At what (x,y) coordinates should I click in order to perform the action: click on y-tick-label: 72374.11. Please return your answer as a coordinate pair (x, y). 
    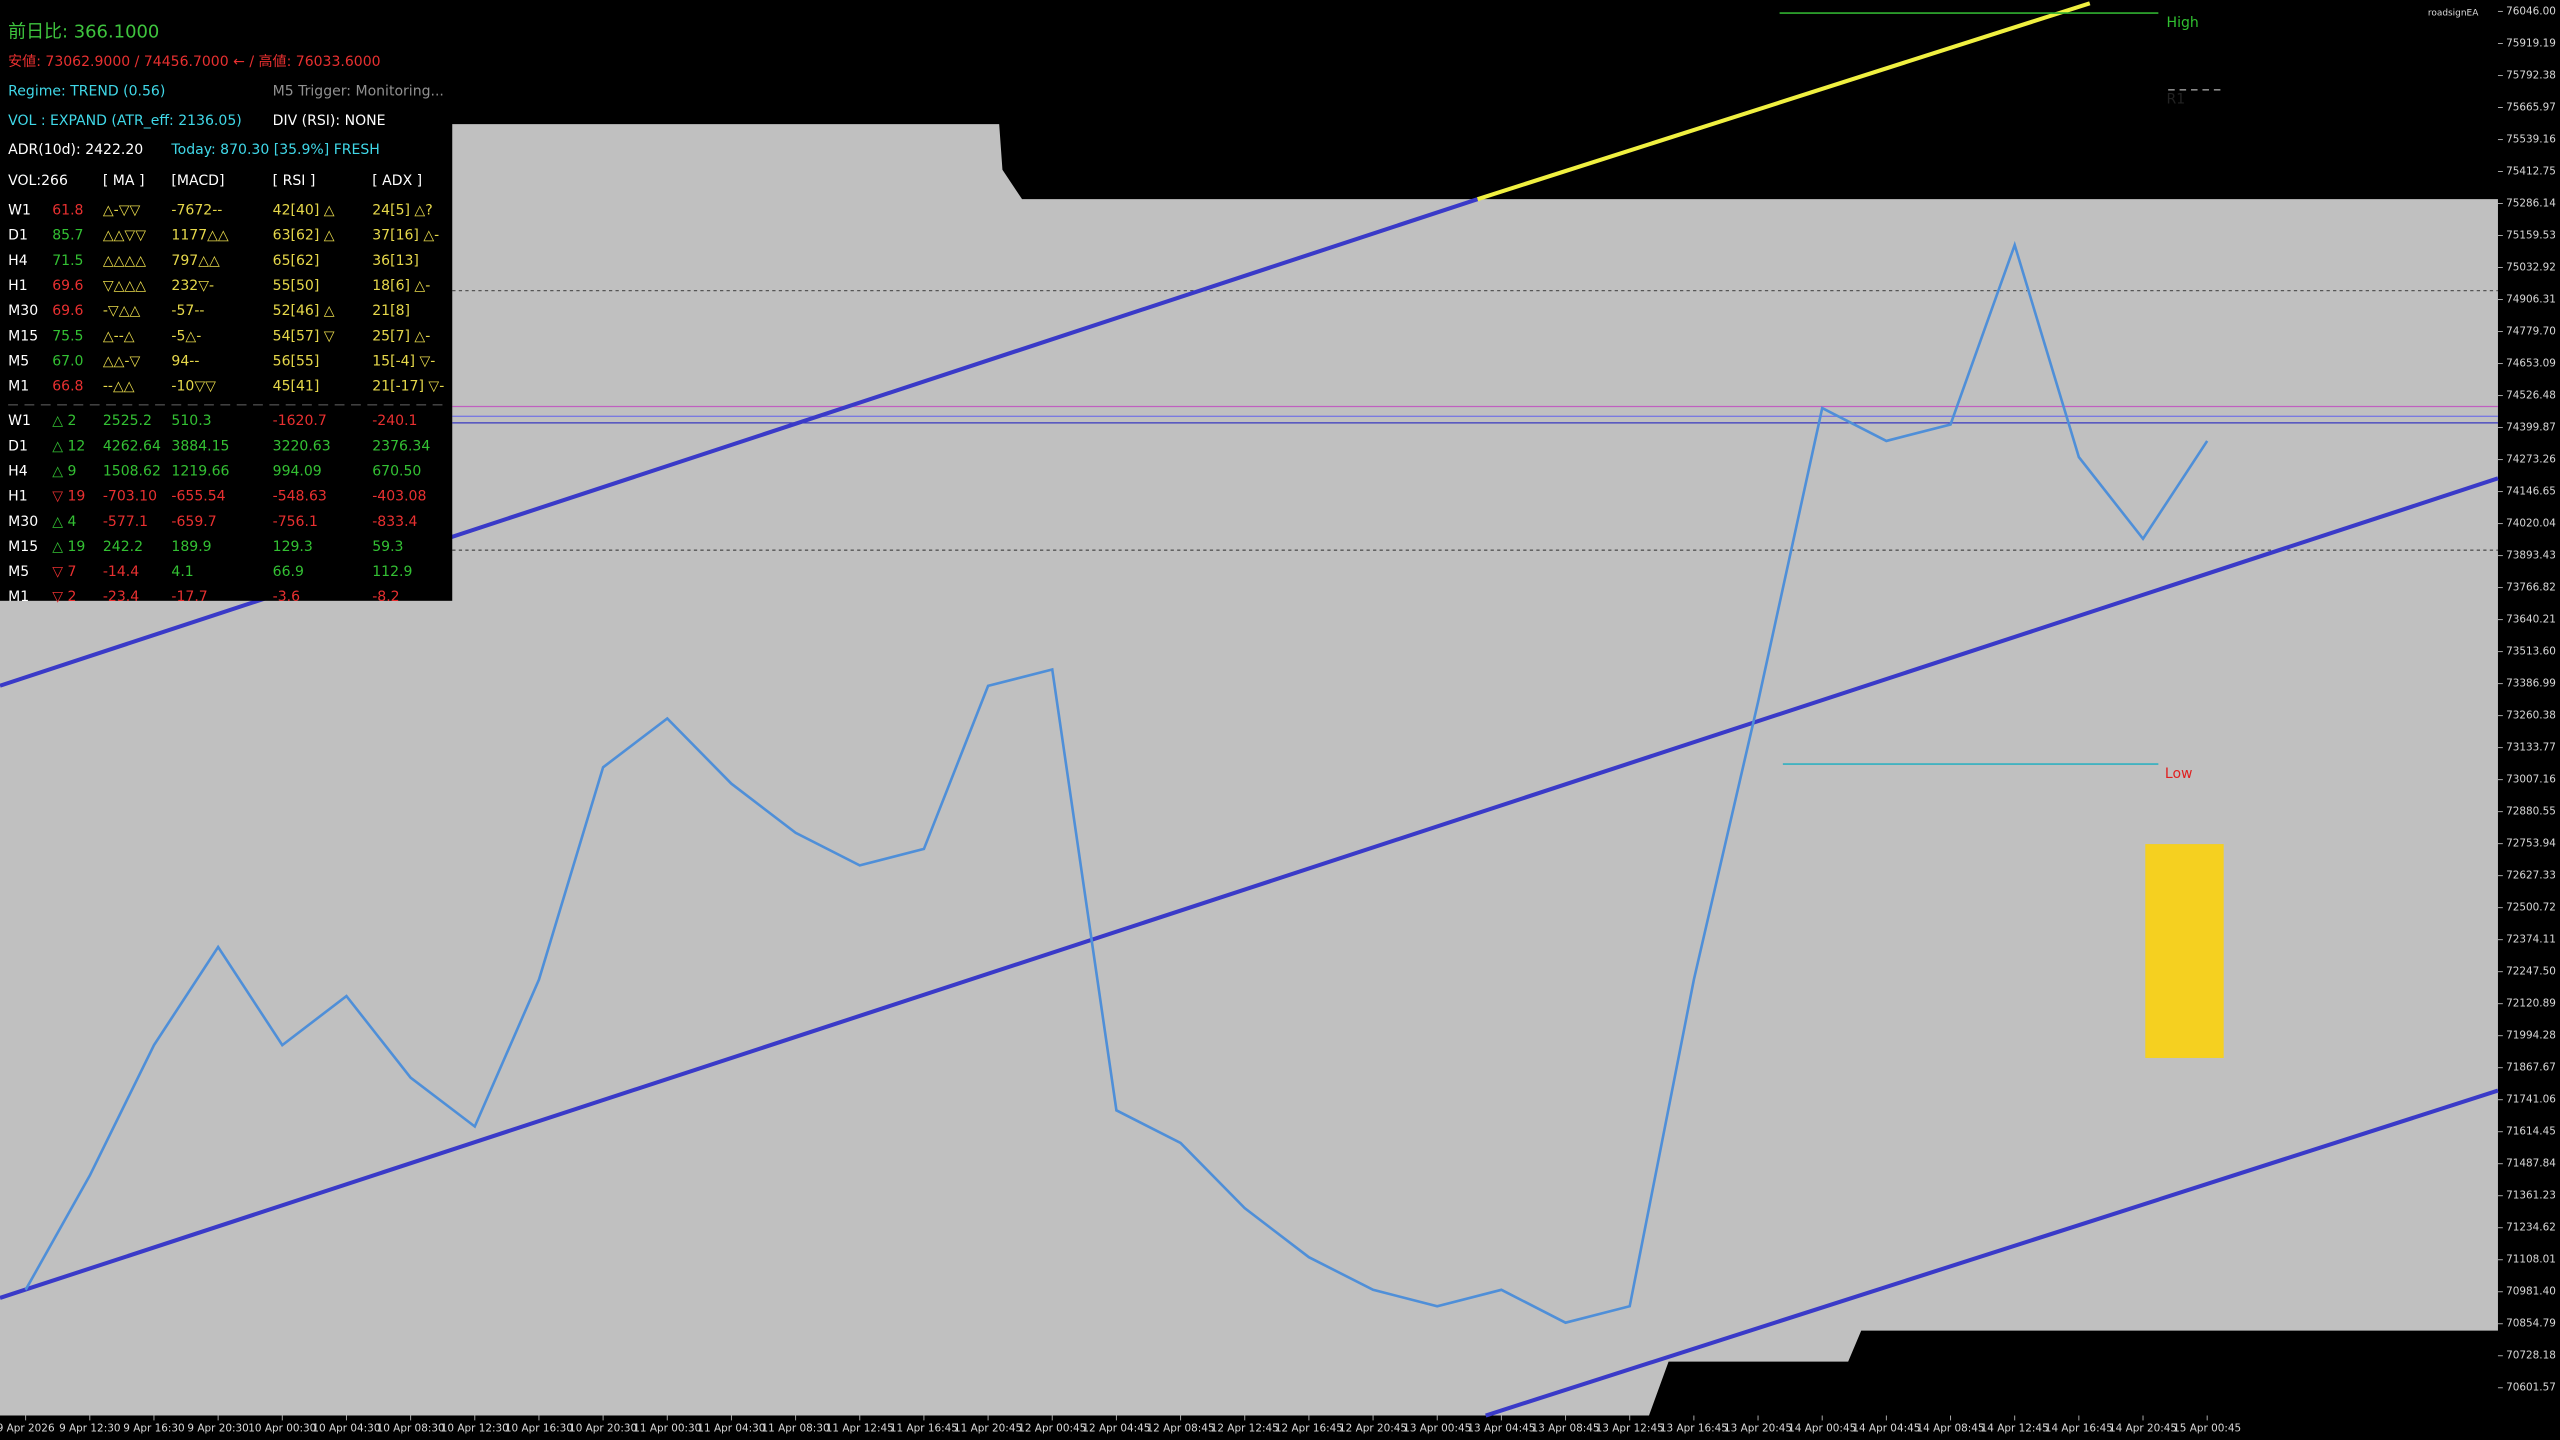
    Looking at the image, I should click on (2531, 940).